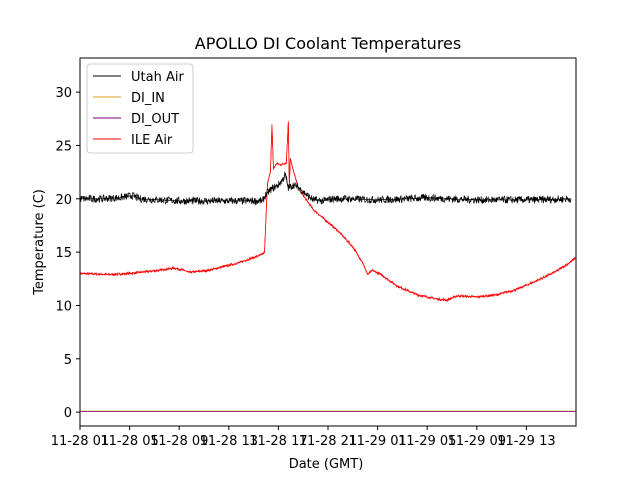 The width and height of the screenshot is (640, 480). I want to click on y-tick-label: 15, so click(63, 253).